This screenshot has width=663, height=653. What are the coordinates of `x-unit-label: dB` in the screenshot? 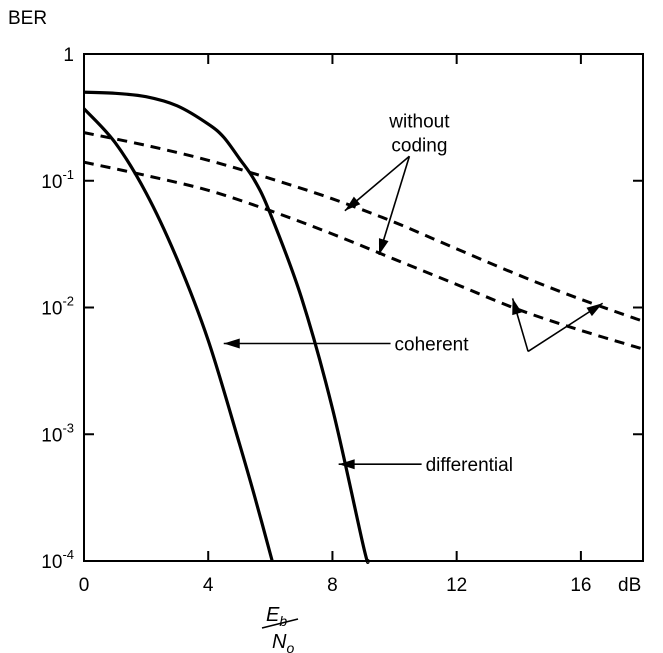 It's located at (629, 585).